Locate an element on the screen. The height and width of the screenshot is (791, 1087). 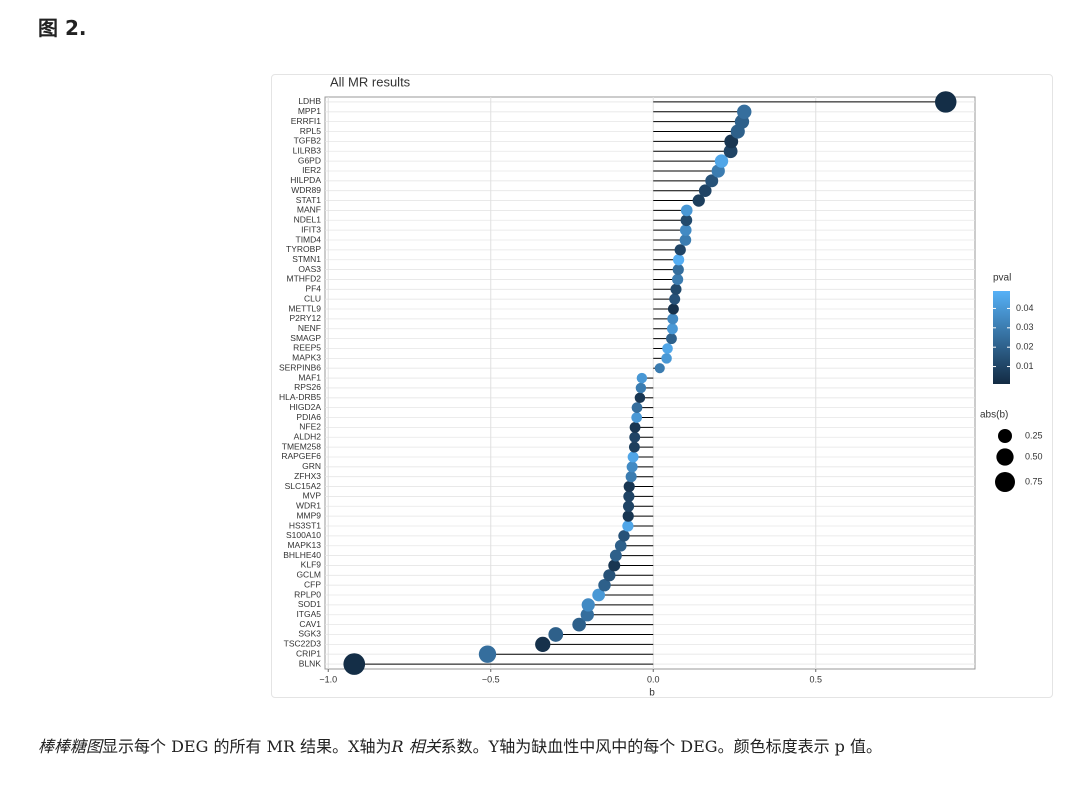
x-tick-label: −0.5 is located at coordinates (491, 679).